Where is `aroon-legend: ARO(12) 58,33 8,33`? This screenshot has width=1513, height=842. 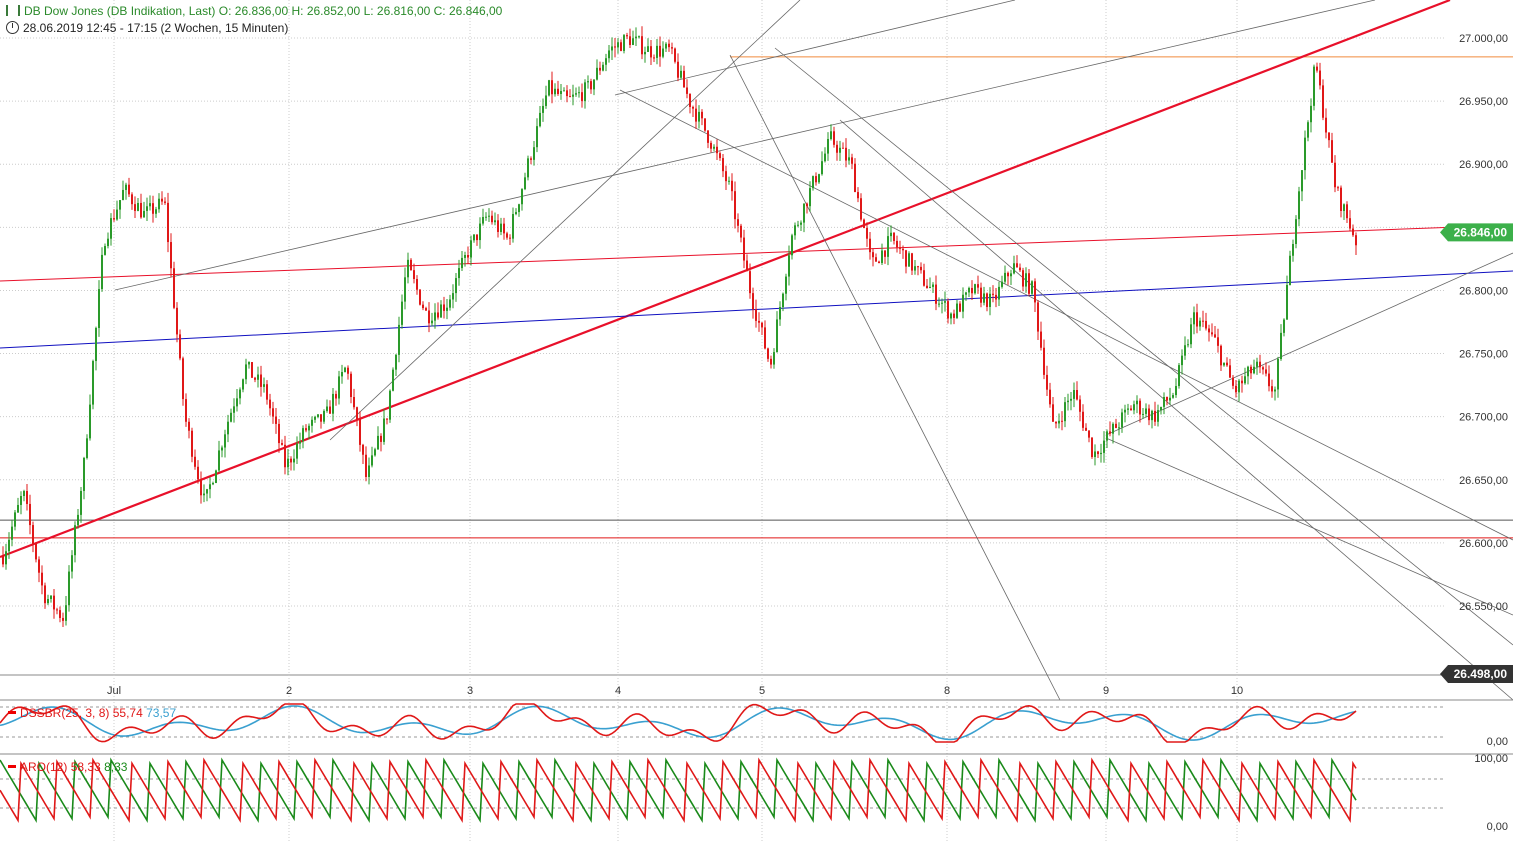 aroon-legend: ARO(12) 58,33 8,33 is located at coordinates (67, 767).